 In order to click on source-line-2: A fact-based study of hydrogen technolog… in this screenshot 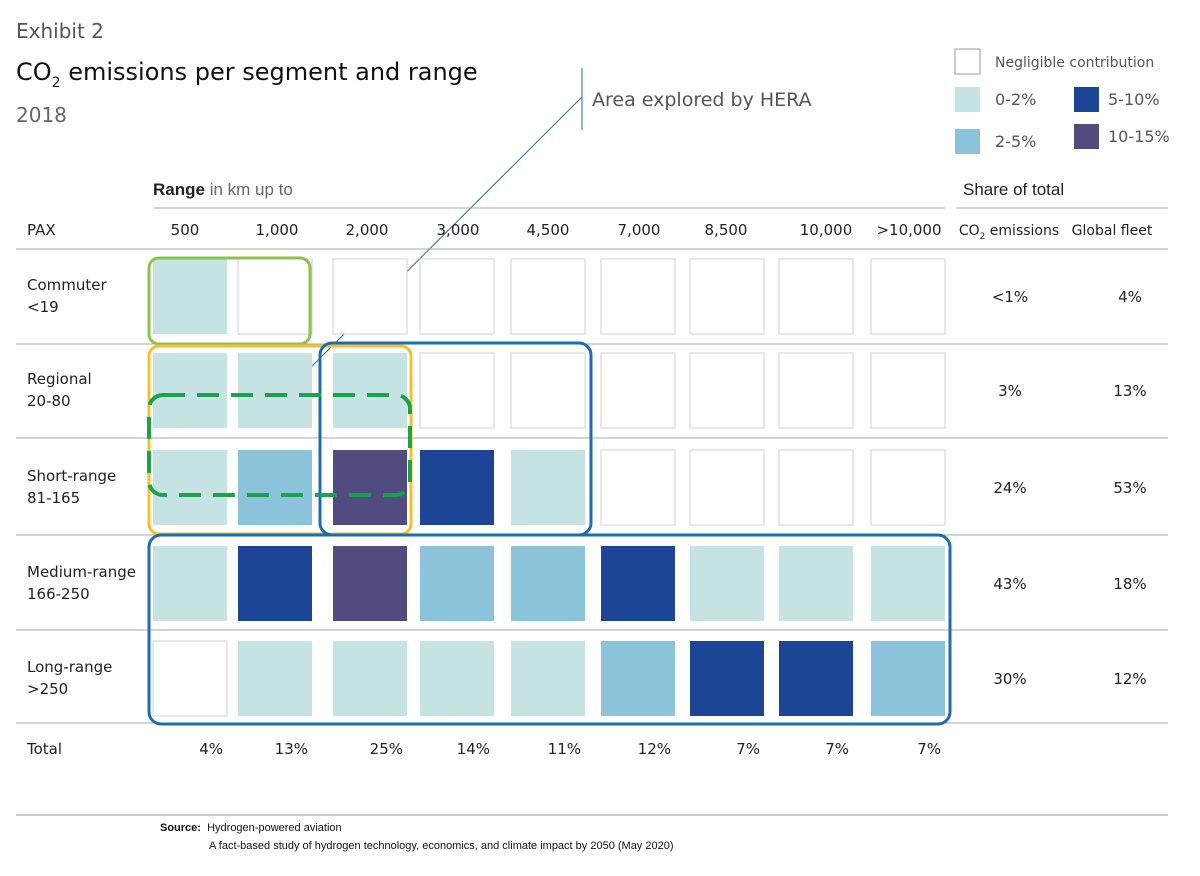, I will do `click(441, 846)`.